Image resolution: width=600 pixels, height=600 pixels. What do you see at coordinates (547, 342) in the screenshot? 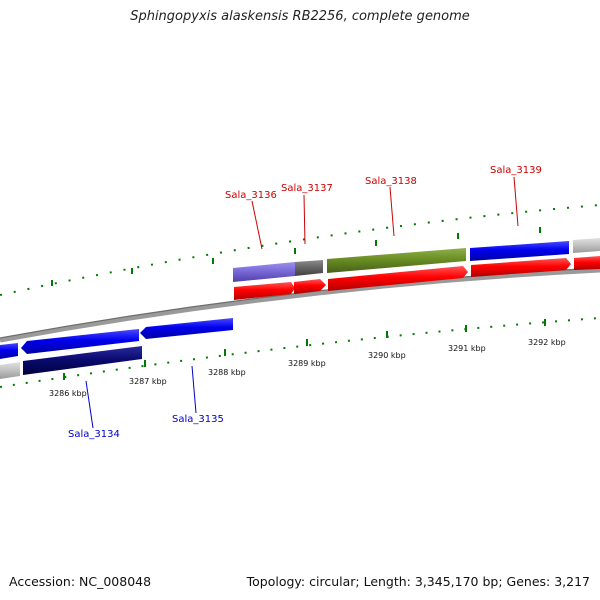
I see `scale-label: 3292 kbp` at bounding box center [547, 342].